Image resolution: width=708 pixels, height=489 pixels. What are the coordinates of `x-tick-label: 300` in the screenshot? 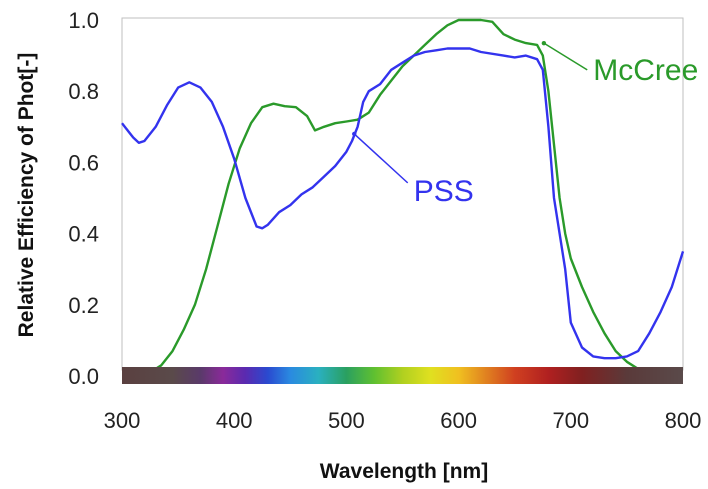 It's located at (122, 420).